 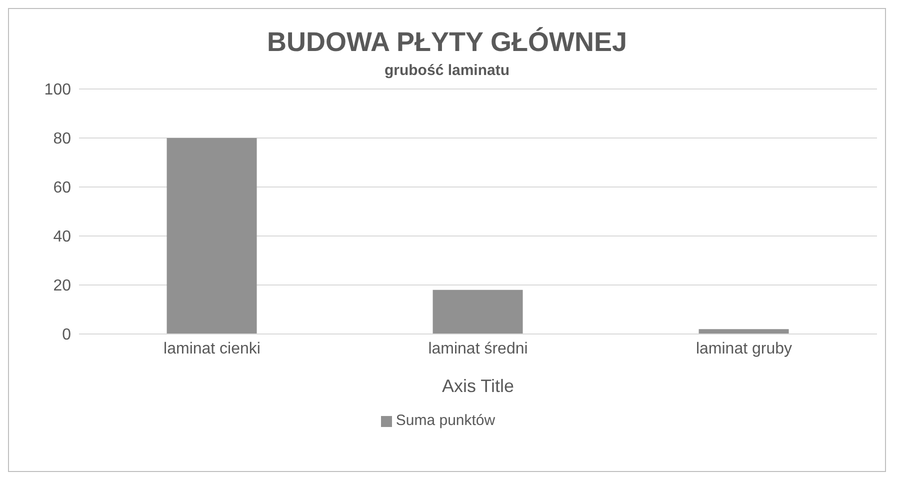 I want to click on x-axis-title: Axis Title, so click(x=478, y=386).